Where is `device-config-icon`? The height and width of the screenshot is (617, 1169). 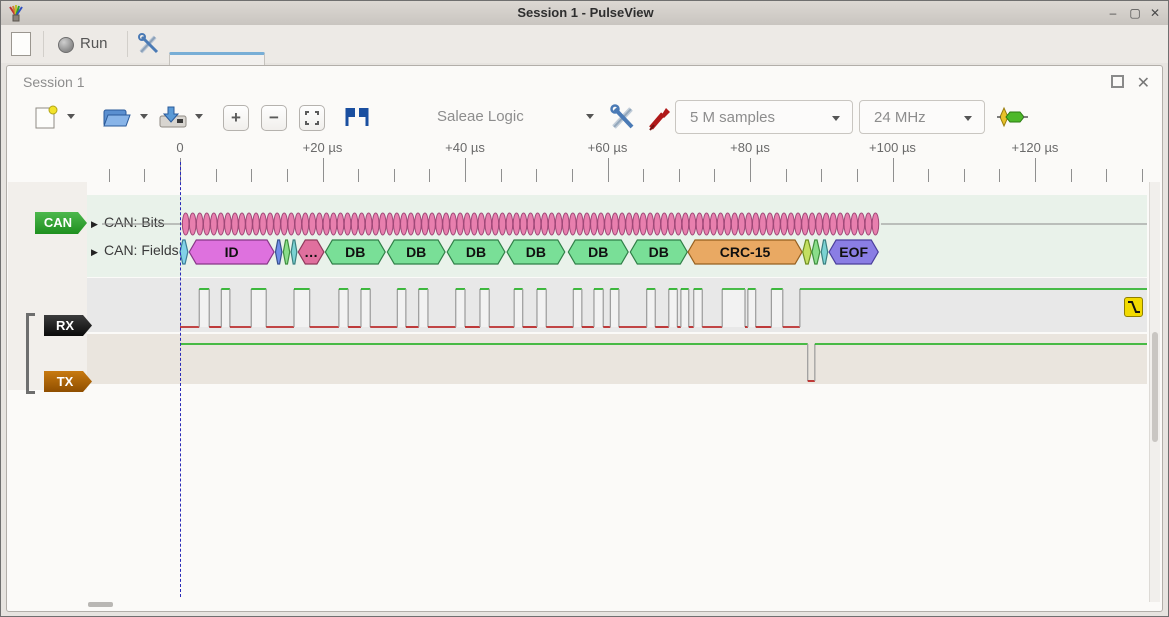 device-config-icon is located at coordinates (623, 118).